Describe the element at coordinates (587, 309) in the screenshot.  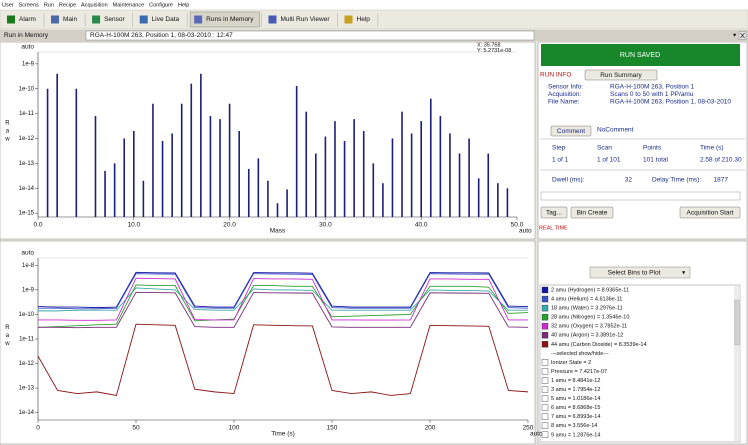
I see `legend-entry: 18 amu (Water) = 3.2976e-11` at that location.